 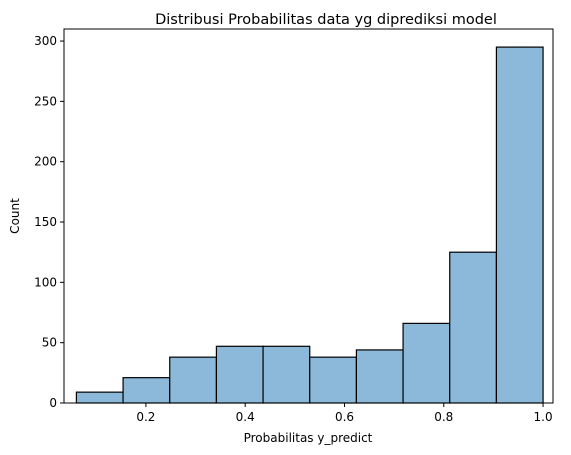 What do you see at coordinates (145, 417) in the screenshot?
I see `x-tick-label: 0.2` at bounding box center [145, 417].